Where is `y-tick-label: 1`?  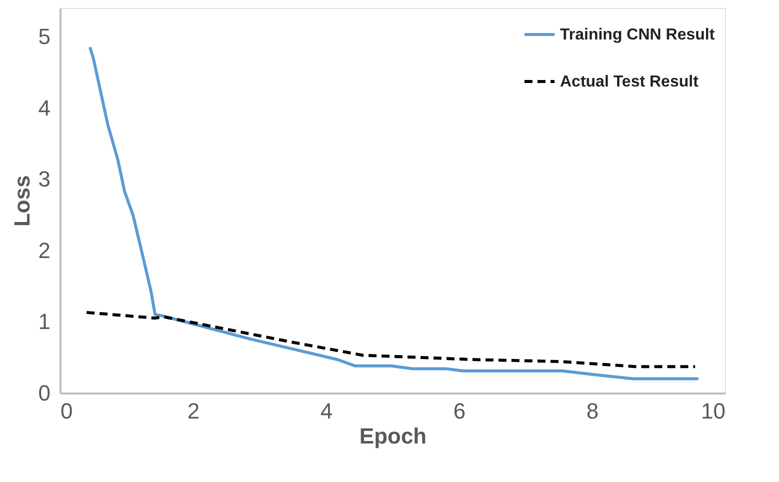 y-tick-label: 1 is located at coordinates (44, 321).